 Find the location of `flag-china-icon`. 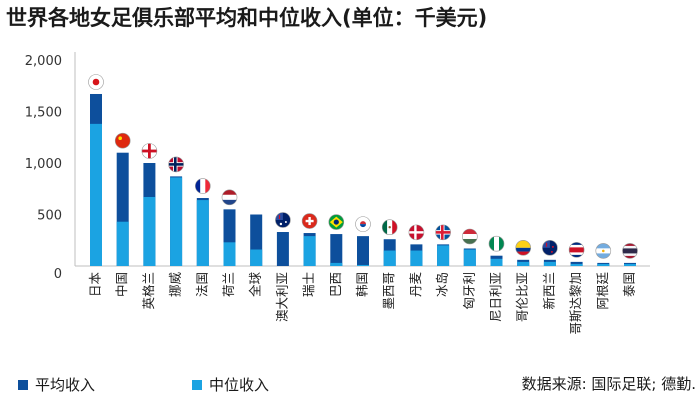

flag-china-icon is located at coordinates (122, 140).